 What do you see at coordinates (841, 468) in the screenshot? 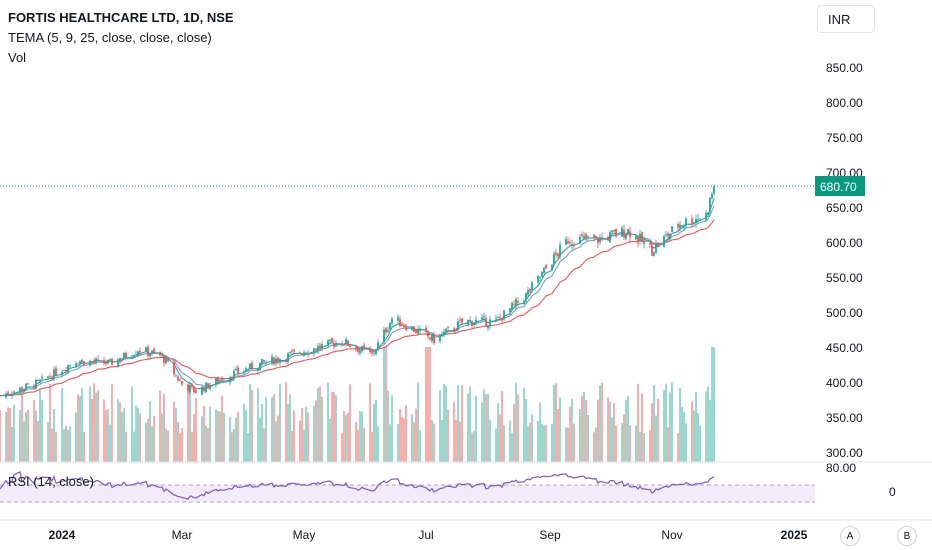
I see `rsi-top-value: 80.00` at bounding box center [841, 468].